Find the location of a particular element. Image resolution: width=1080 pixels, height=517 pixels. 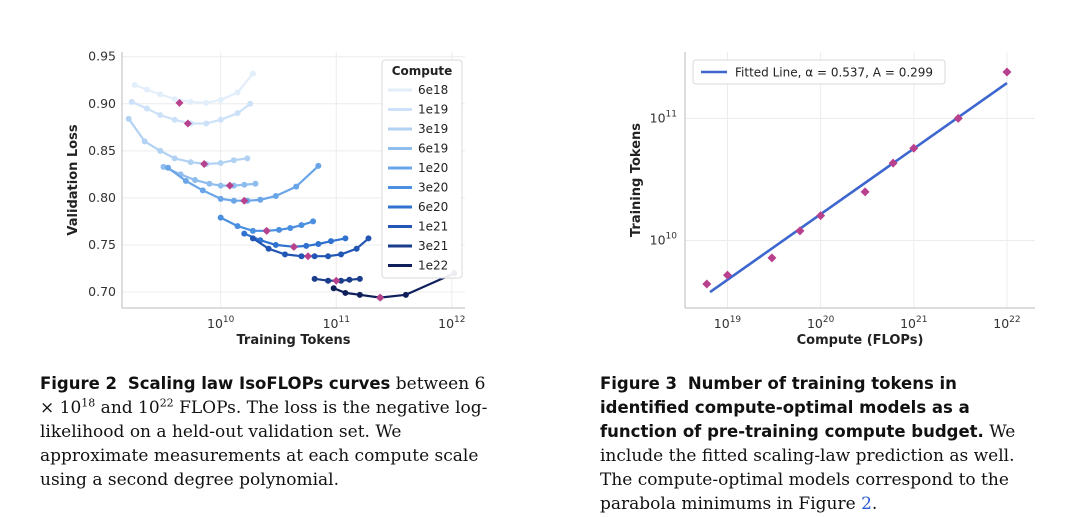

x-tick-label: 1021 is located at coordinates (913, 323).